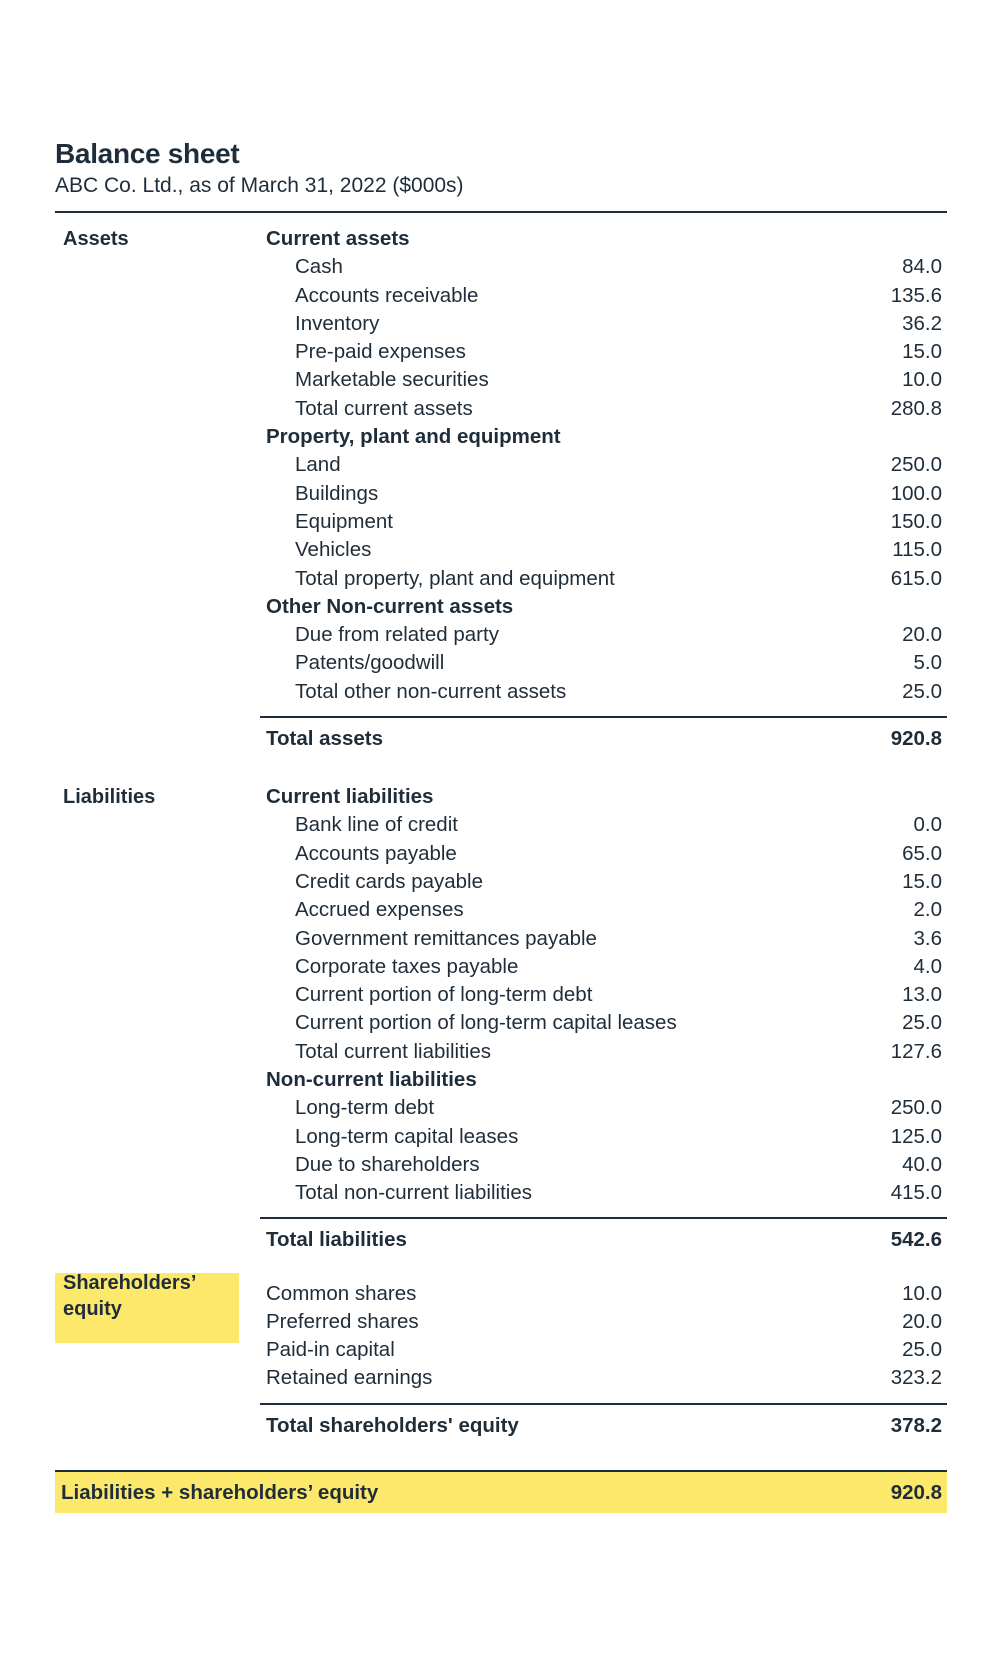  Describe the element at coordinates (603, 635) in the screenshot. I see `line-item: Due from related party 20.0` at that location.